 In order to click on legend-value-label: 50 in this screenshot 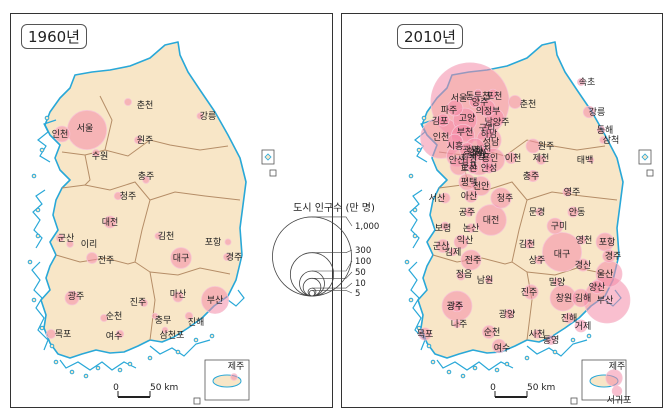, I will do `click(360, 273)`.